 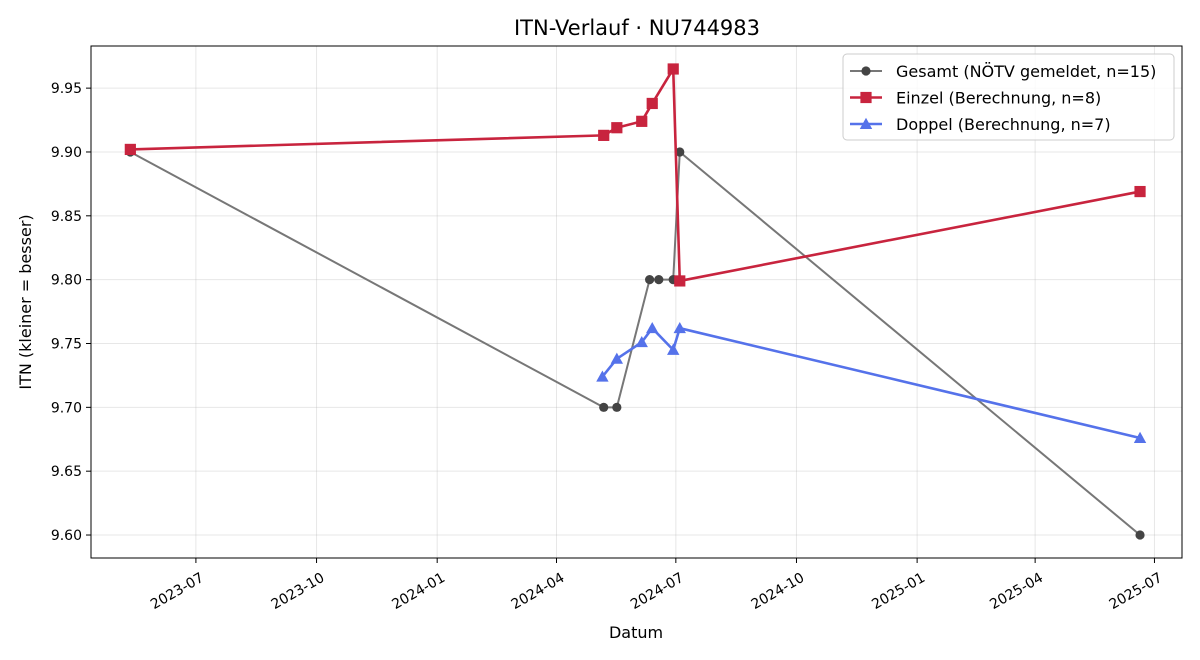 What do you see at coordinates (66, 153) in the screenshot?
I see `y-tick-label: 9.90` at bounding box center [66, 153].